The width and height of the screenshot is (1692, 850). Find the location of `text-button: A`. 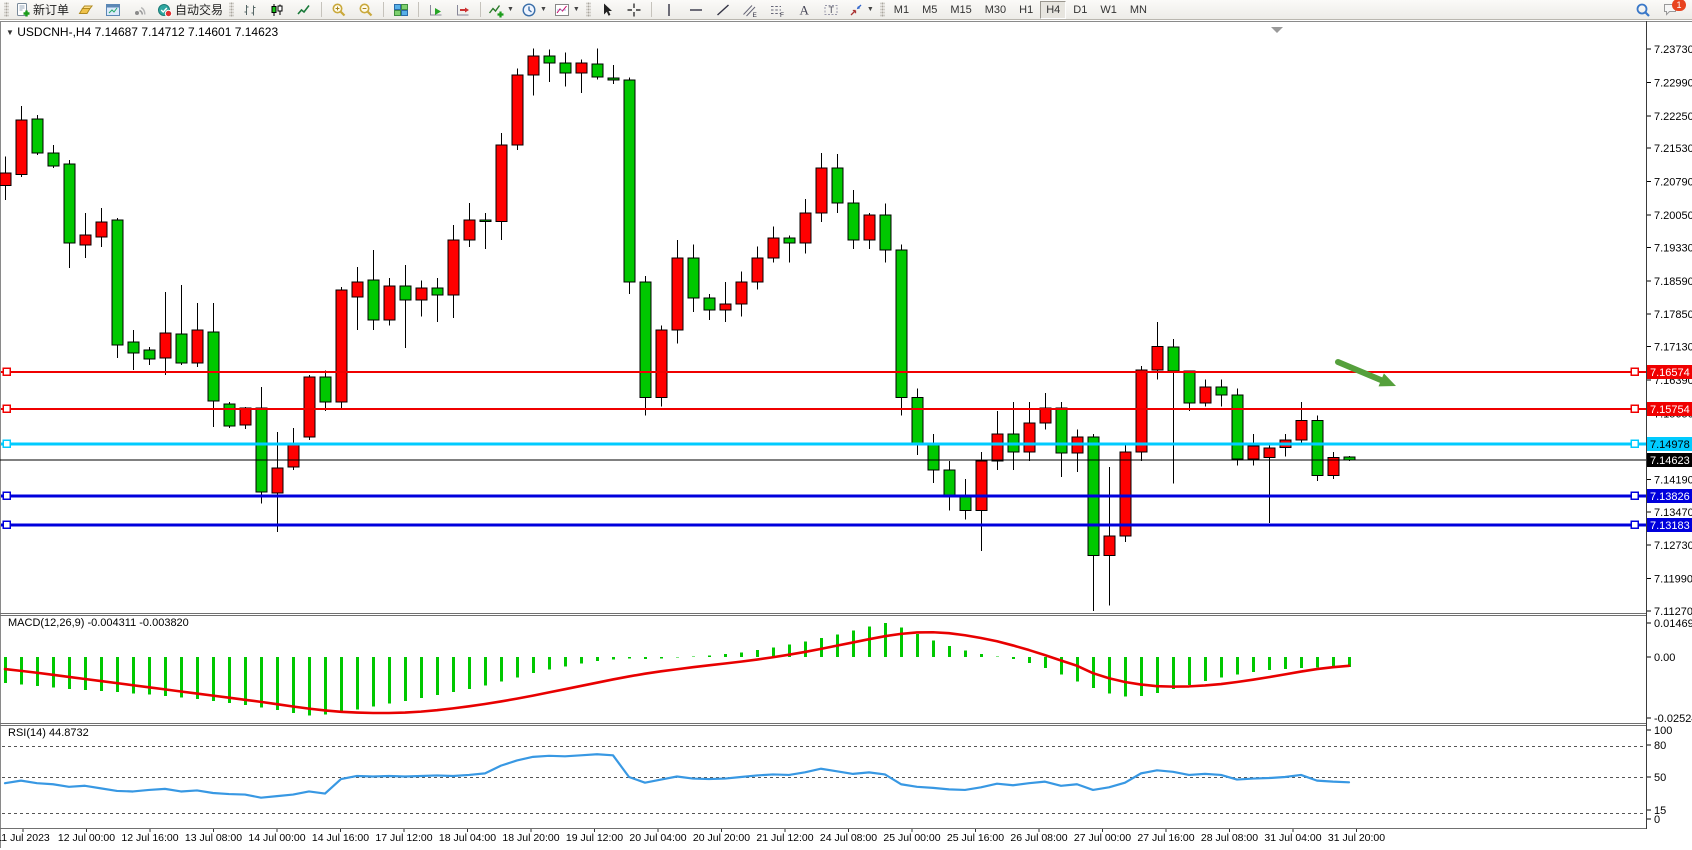

text-button: A is located at coordinates (804, 10).